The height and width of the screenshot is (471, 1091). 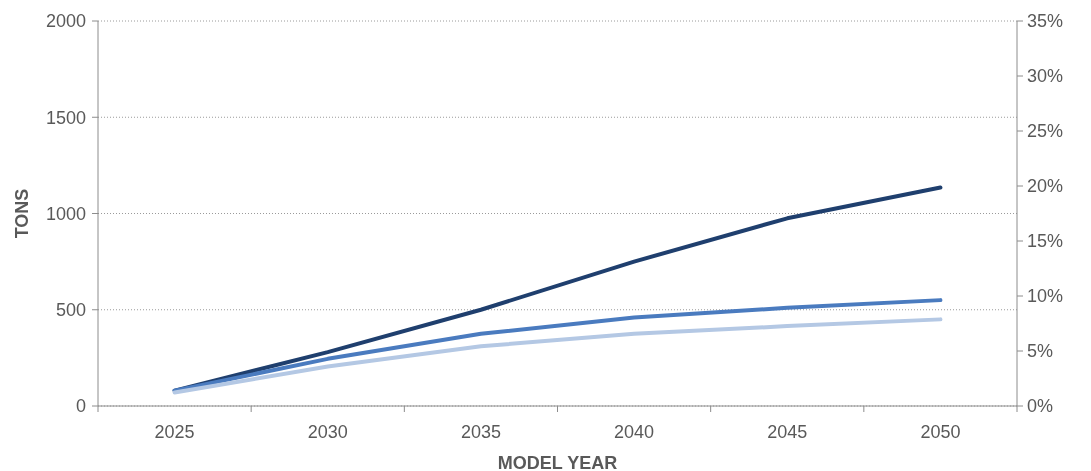 What do you see at coordinates (787, 432) in the screenshot?
I see `x-tick-label: 2045` at bounding box center [787, 432].